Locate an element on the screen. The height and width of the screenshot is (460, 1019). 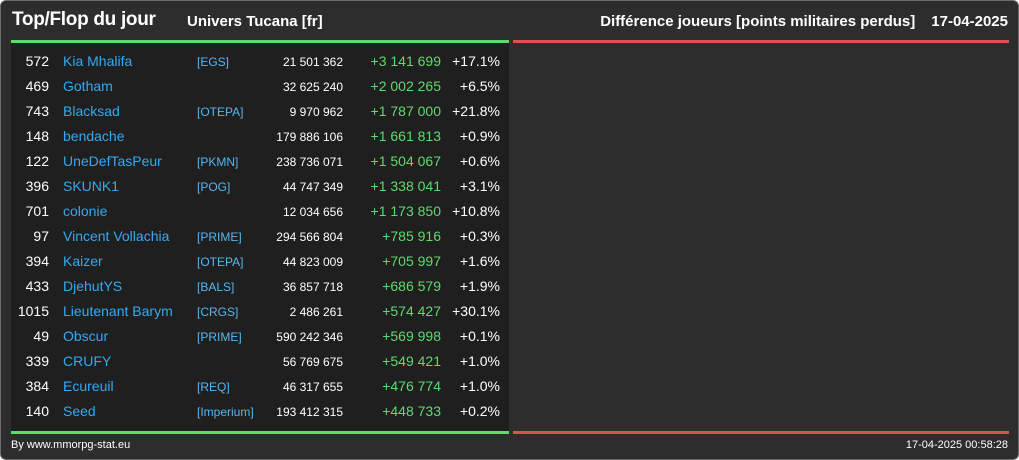
percent-change: +3.1% is located at coordinates (479, 186).